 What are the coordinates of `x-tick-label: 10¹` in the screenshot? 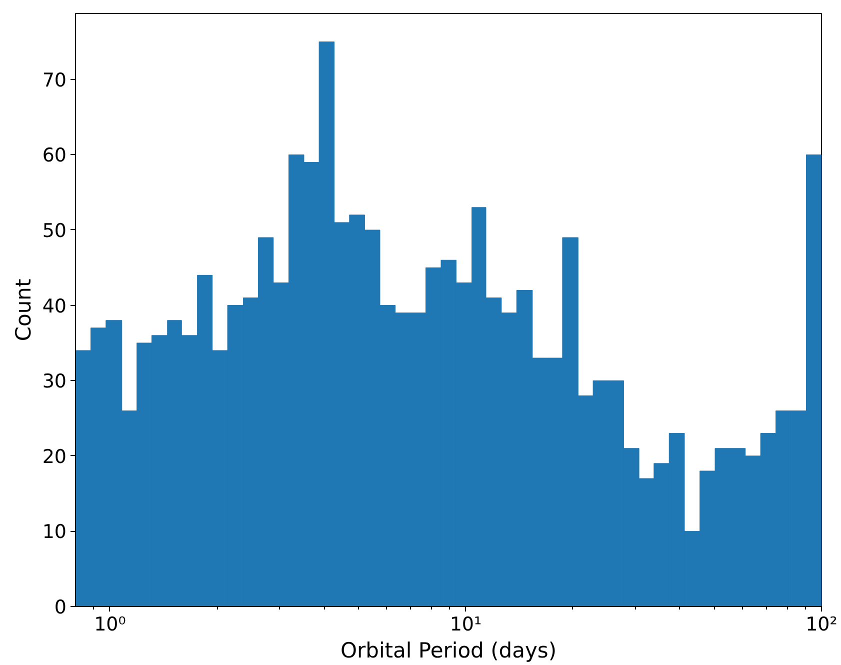 It's located at (466, 625).